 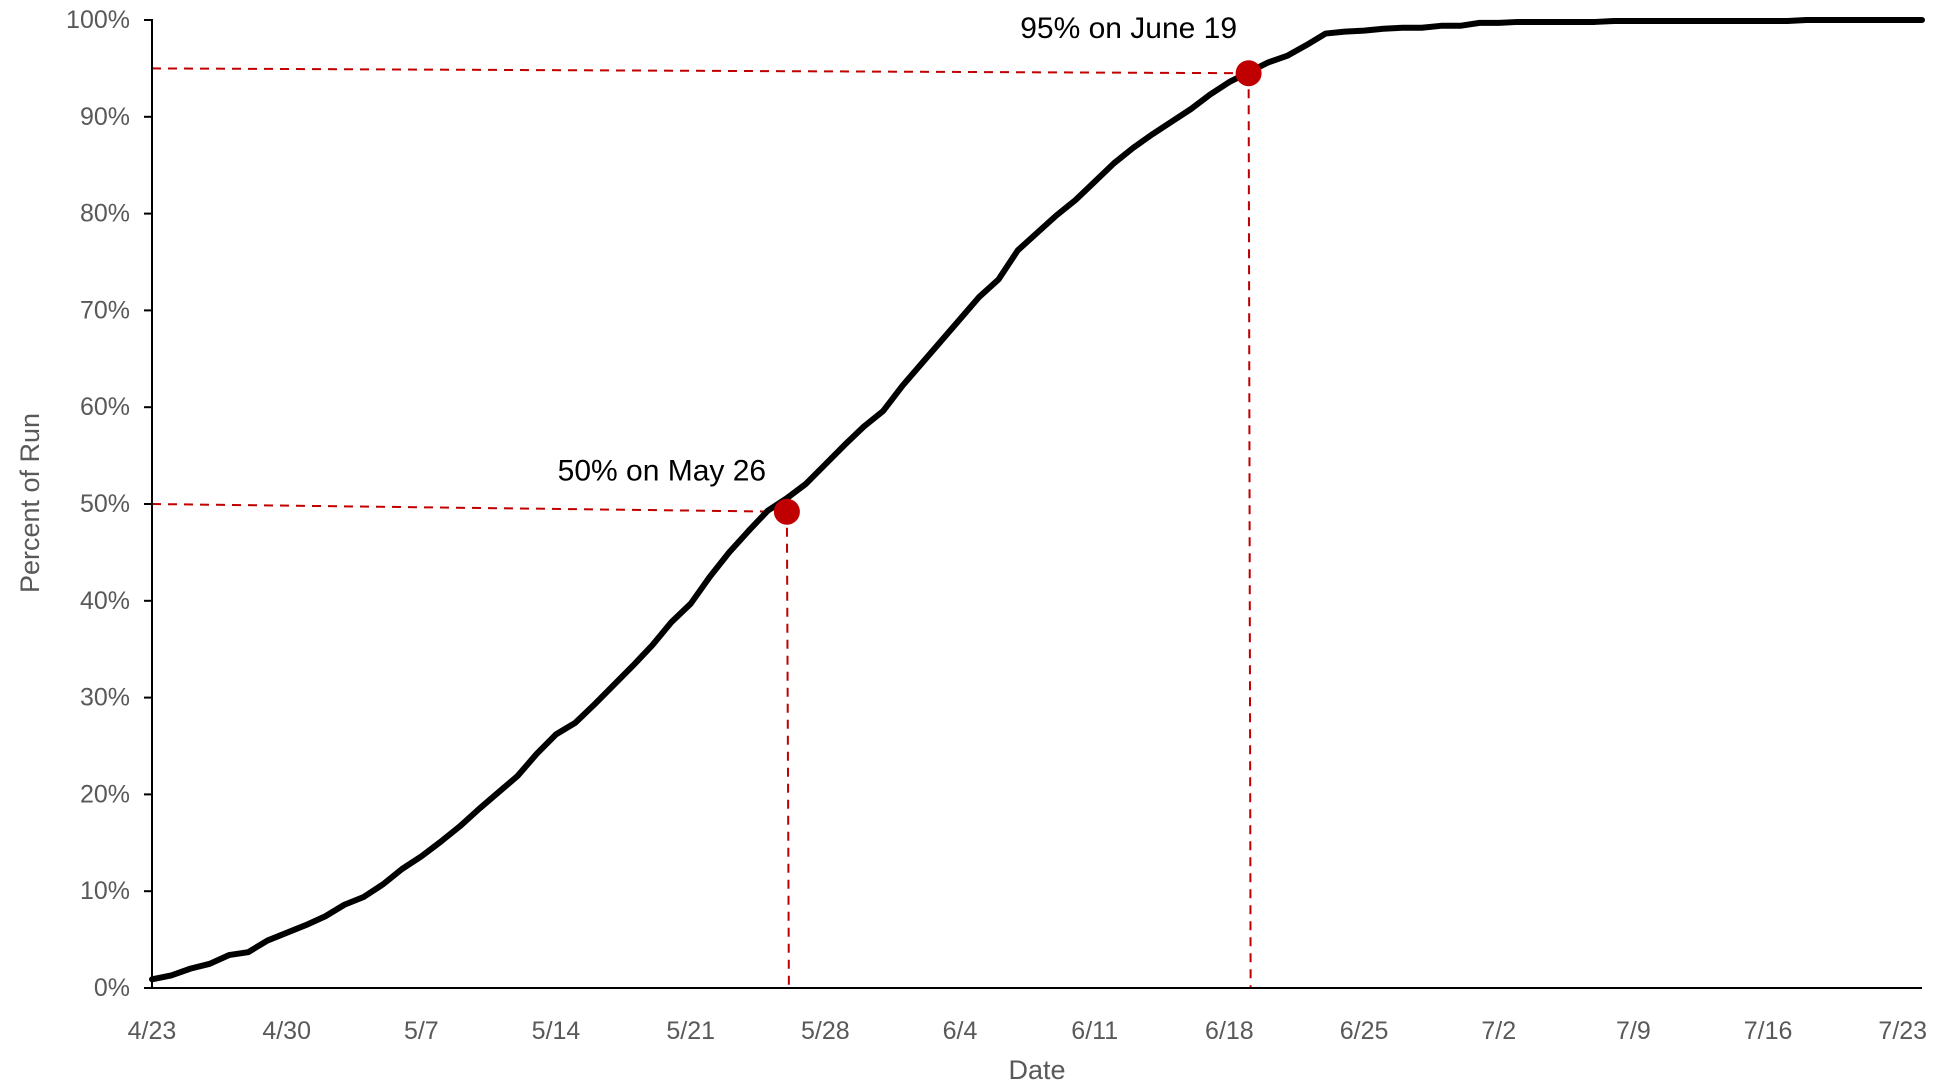 I want to click on x-axis-title: Date, so click(x=1036, y=1070).